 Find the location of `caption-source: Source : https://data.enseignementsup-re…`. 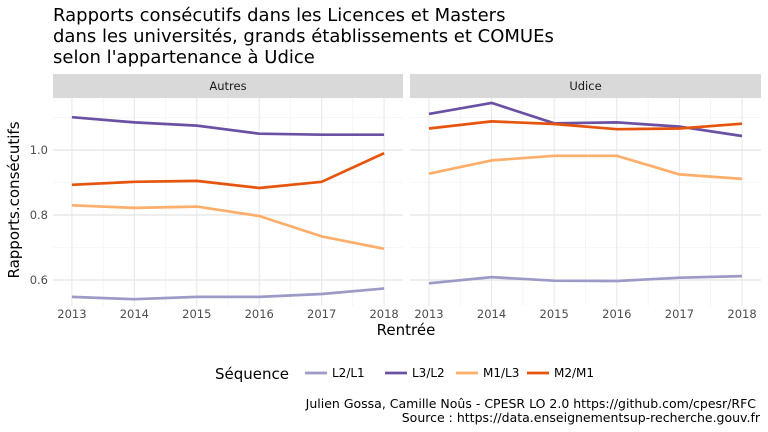

caption-source: Source : https://data.enseignementsup-re… is located at coordinates (581, 417).